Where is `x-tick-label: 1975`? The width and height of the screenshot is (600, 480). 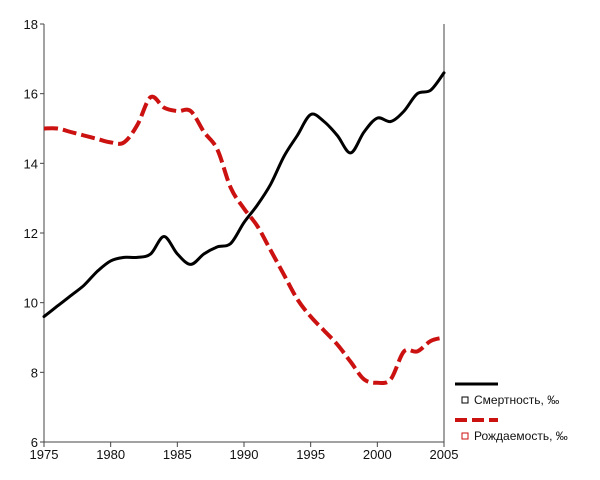 x-tick-label: 1975 is located at coordinates (44, 454).